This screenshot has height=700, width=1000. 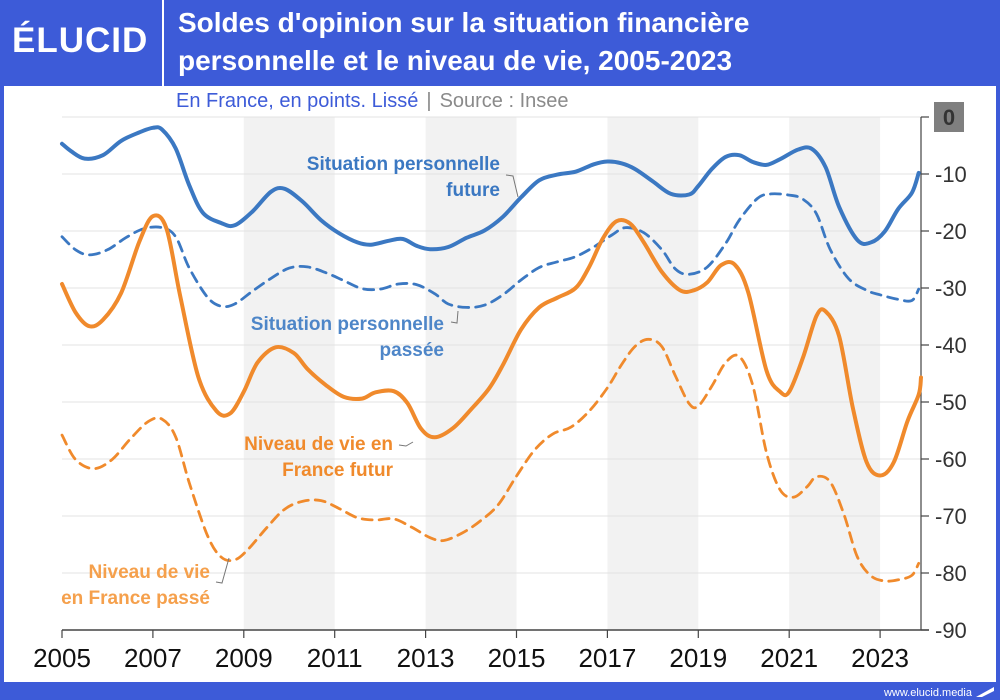 I want to click on series-line-situation-passee, so click(x=490, y=250).